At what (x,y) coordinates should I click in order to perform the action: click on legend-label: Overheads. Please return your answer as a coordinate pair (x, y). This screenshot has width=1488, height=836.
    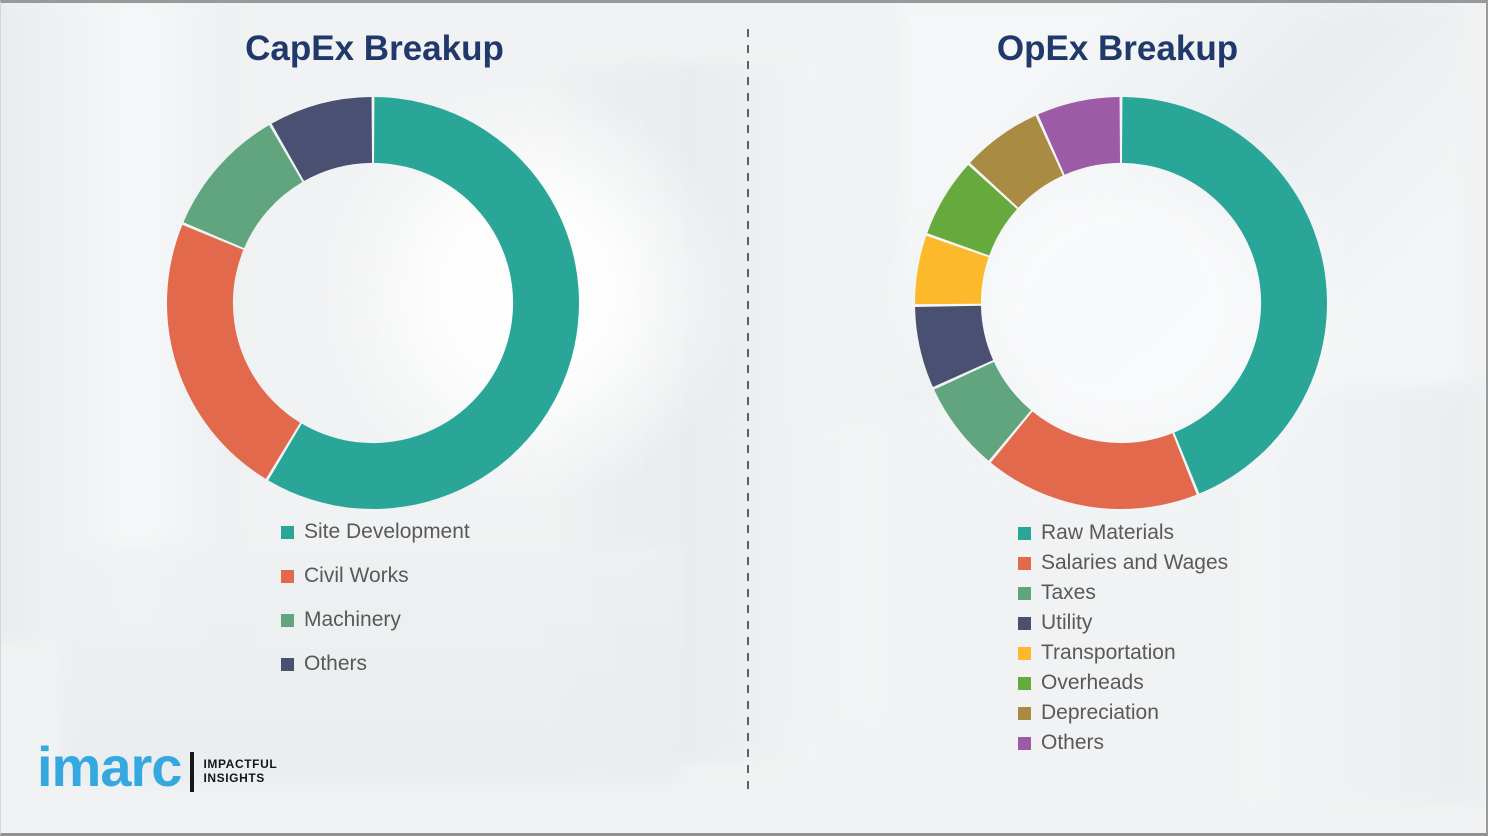
    Looking at the image, I should click on (1092, 682).